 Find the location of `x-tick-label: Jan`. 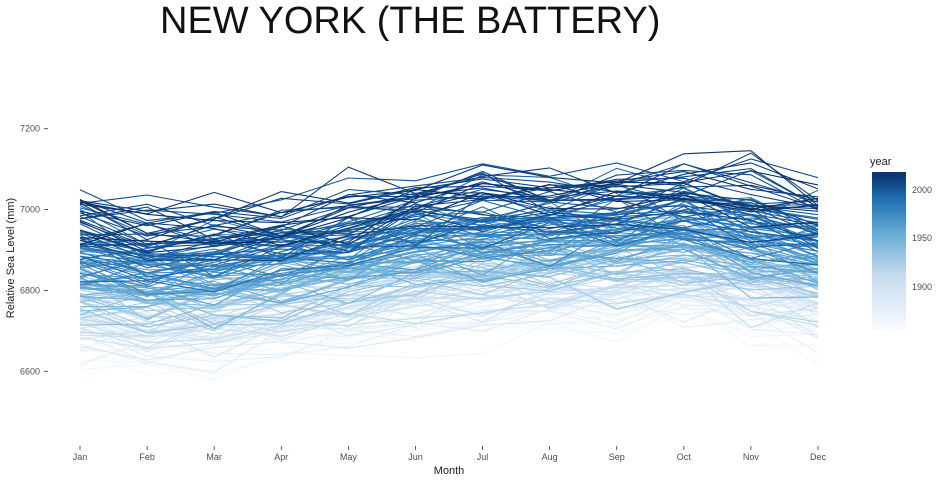

x-tick-label: Jan is located at coordinates (80, 457).